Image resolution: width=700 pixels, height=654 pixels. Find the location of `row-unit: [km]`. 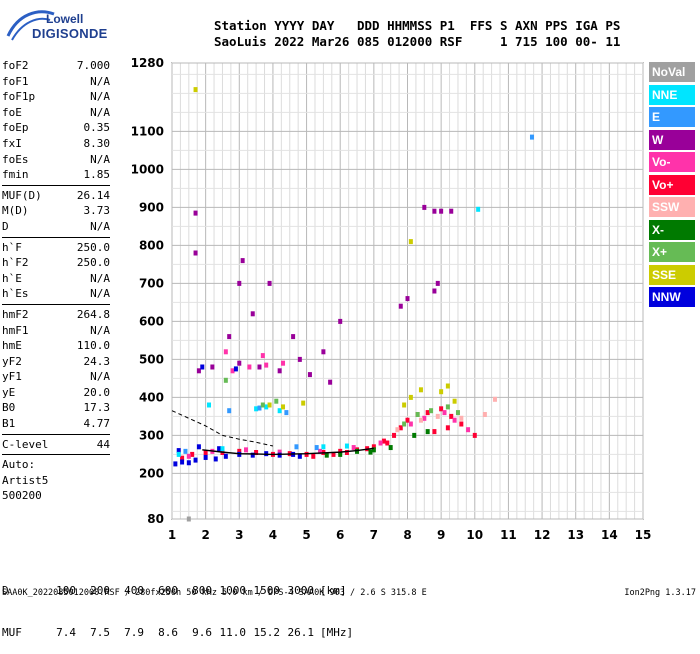

row-unit: [km] is located at coordinates (333, 590).